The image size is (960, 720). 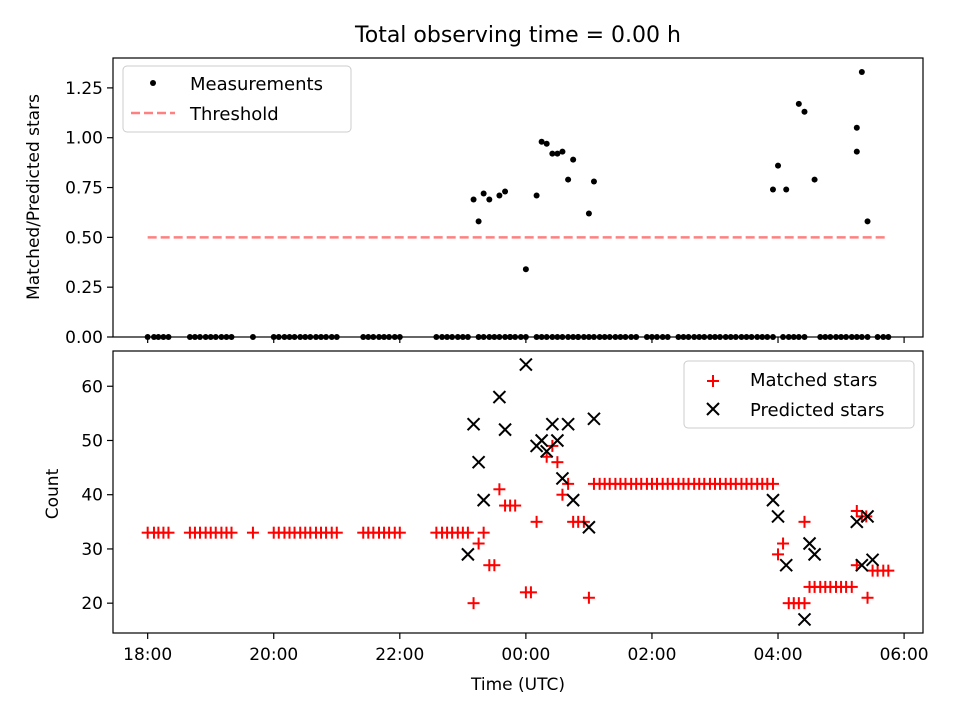 I want to click on top-legend-box, so click(x=237, y=99).